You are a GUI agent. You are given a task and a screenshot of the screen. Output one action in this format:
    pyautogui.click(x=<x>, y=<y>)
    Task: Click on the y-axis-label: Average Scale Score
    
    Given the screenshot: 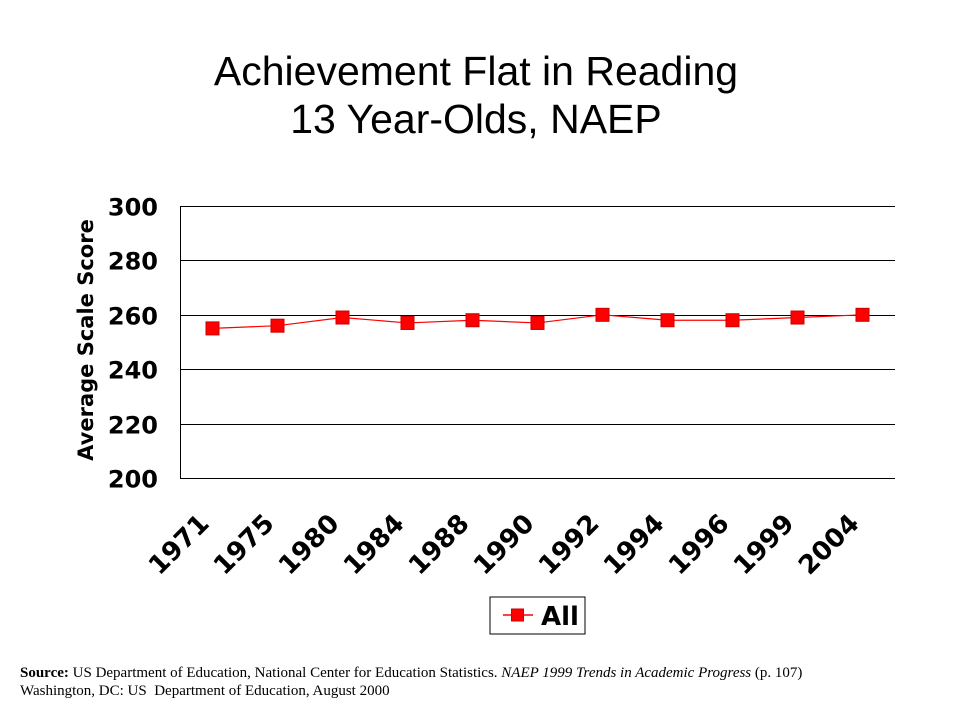 What is the action you would take?
    pyautogui.click(x=86, y=340)
    